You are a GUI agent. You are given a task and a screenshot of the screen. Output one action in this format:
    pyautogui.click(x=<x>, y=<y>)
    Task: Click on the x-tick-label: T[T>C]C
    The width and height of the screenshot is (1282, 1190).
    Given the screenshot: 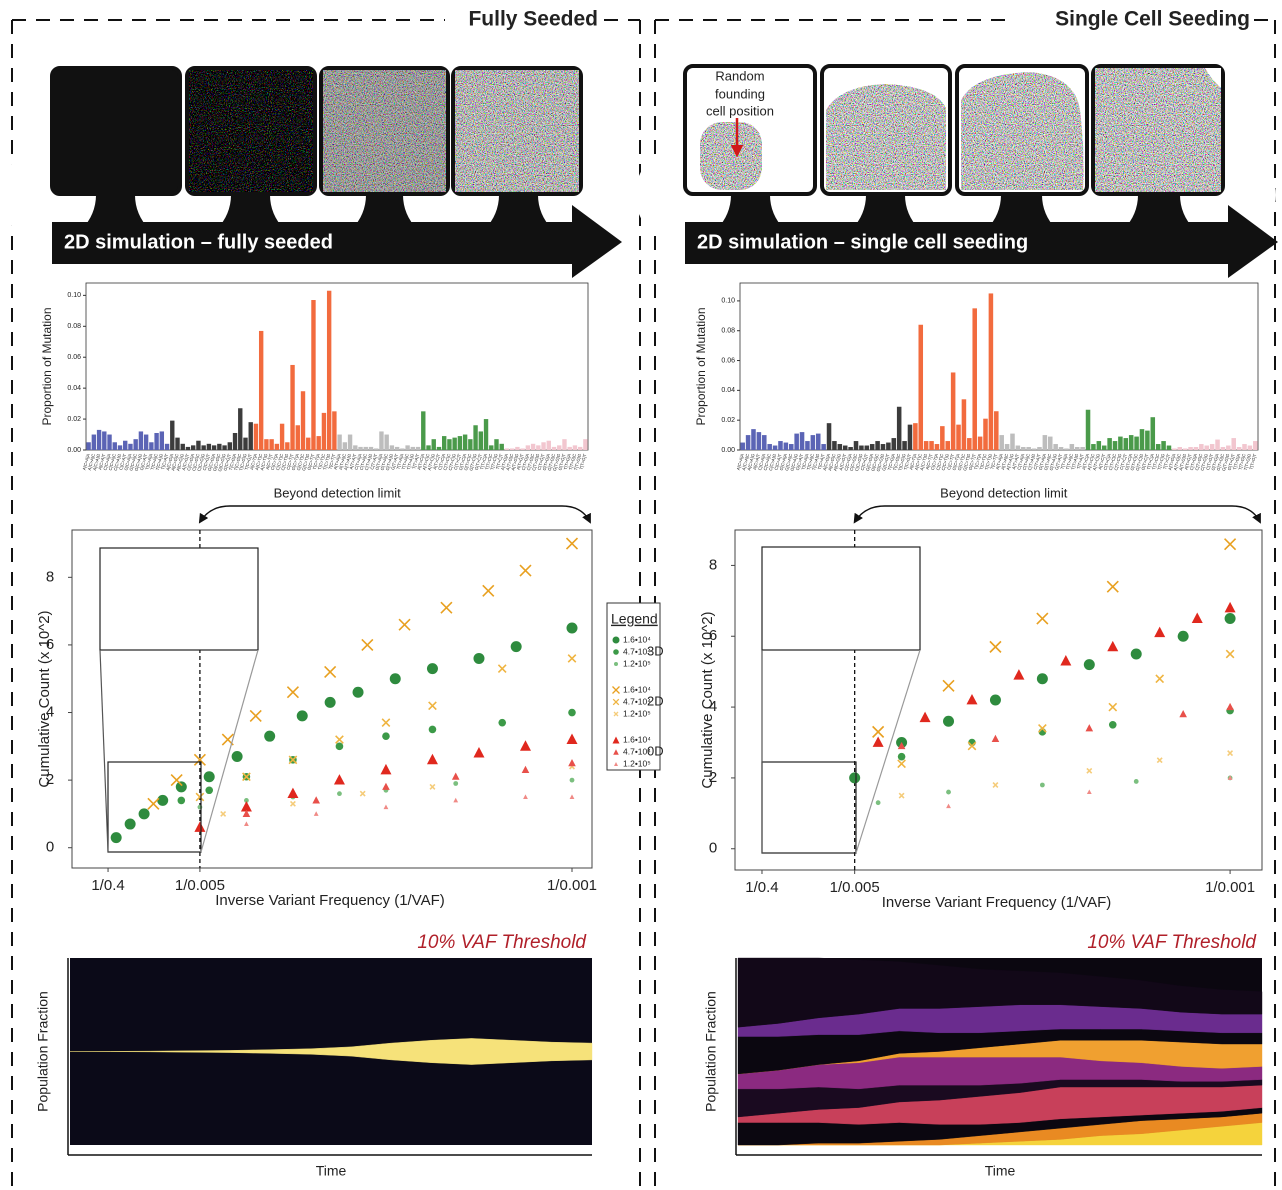 What is the action you would take?
    pyautogui.click(x=488, y=461)
    